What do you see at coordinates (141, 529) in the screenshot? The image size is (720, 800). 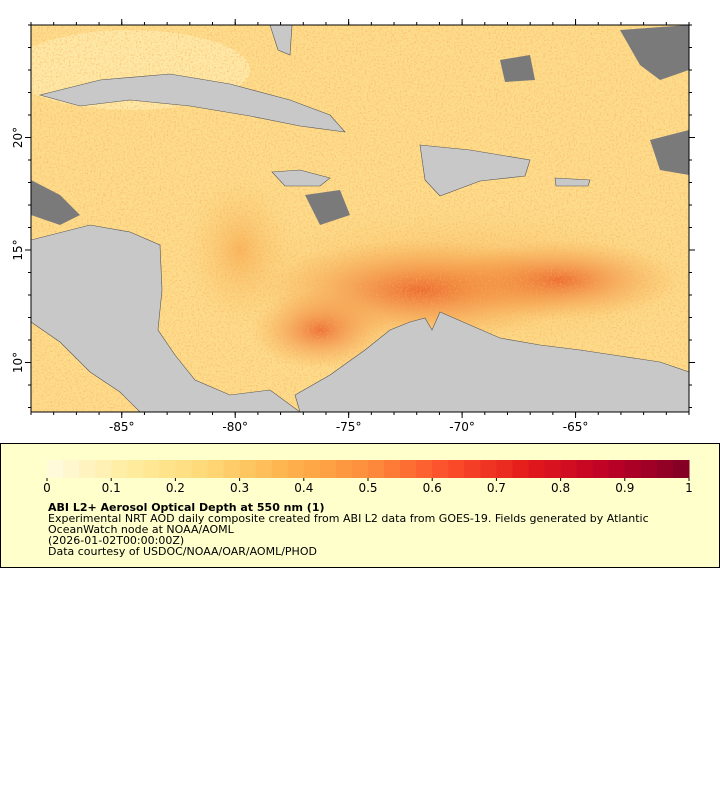 I see `legend-line: OceanWatch node at NOAA/AOML` at bounding box center [141, 529].